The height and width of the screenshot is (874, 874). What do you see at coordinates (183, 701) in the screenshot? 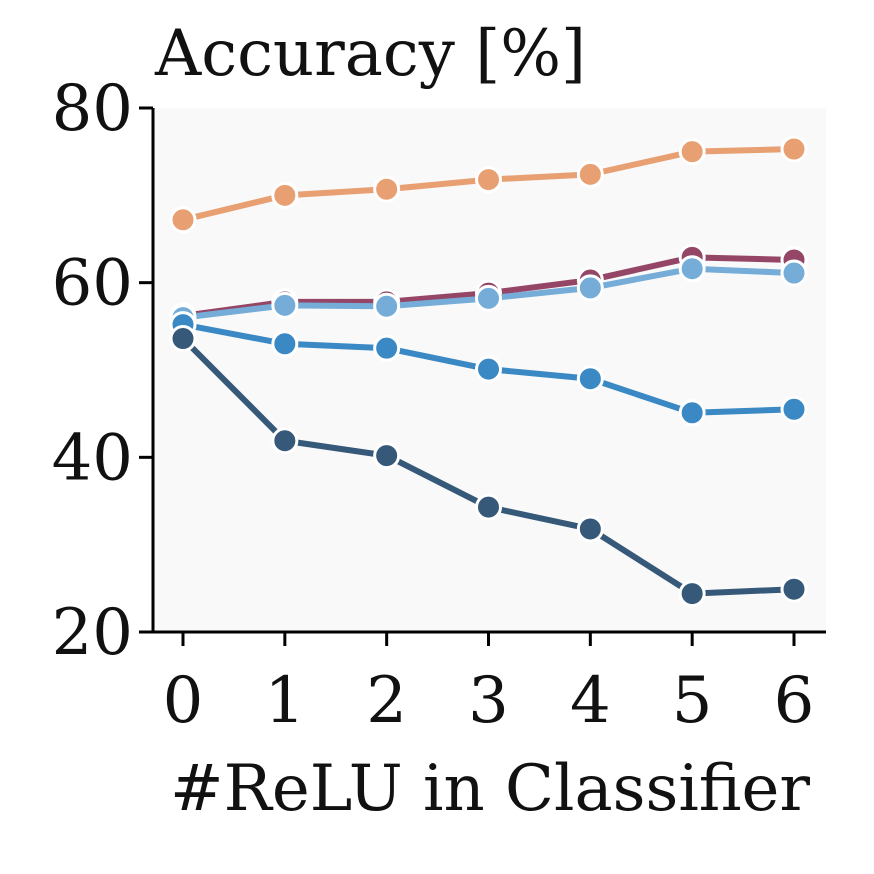
I see `x-tick-label: 0` at bounding box center [183, 701].